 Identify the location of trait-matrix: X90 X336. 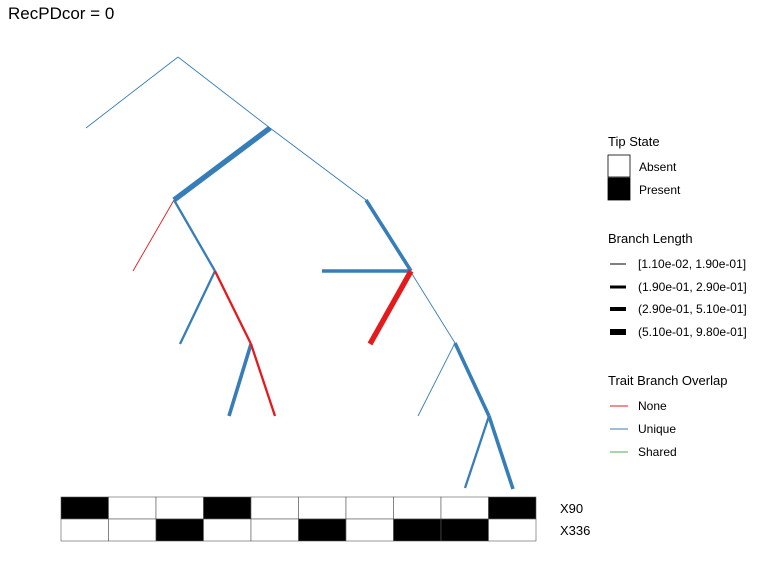
(325, 519).